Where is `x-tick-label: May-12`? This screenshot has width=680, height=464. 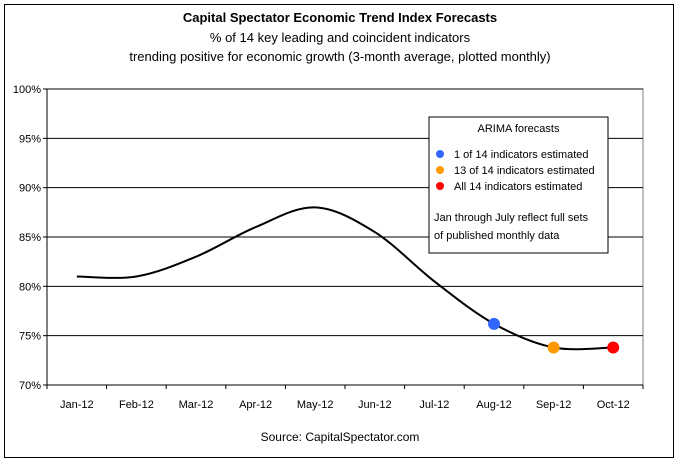 x-tick-label: May-12 is located at coordinates (315, 405).